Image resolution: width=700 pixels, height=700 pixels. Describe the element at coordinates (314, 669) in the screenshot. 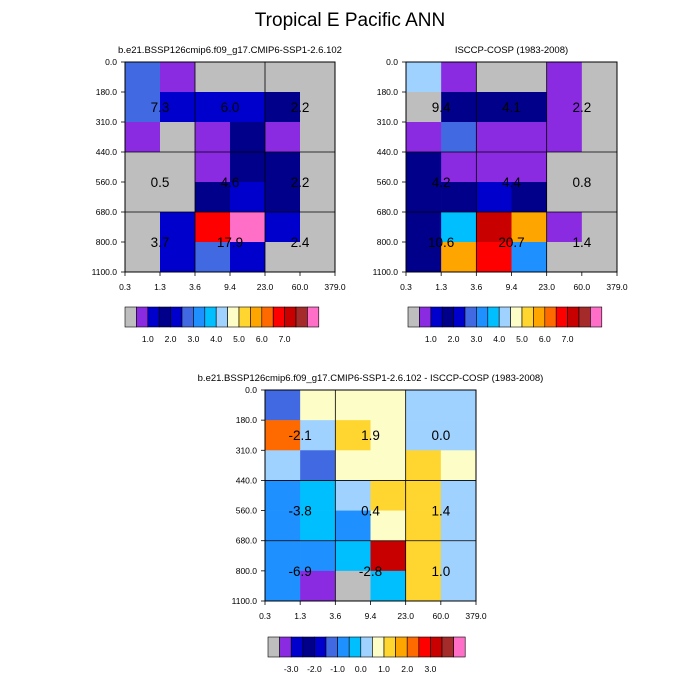

I see `colorbar-label: -2.0` at that location.